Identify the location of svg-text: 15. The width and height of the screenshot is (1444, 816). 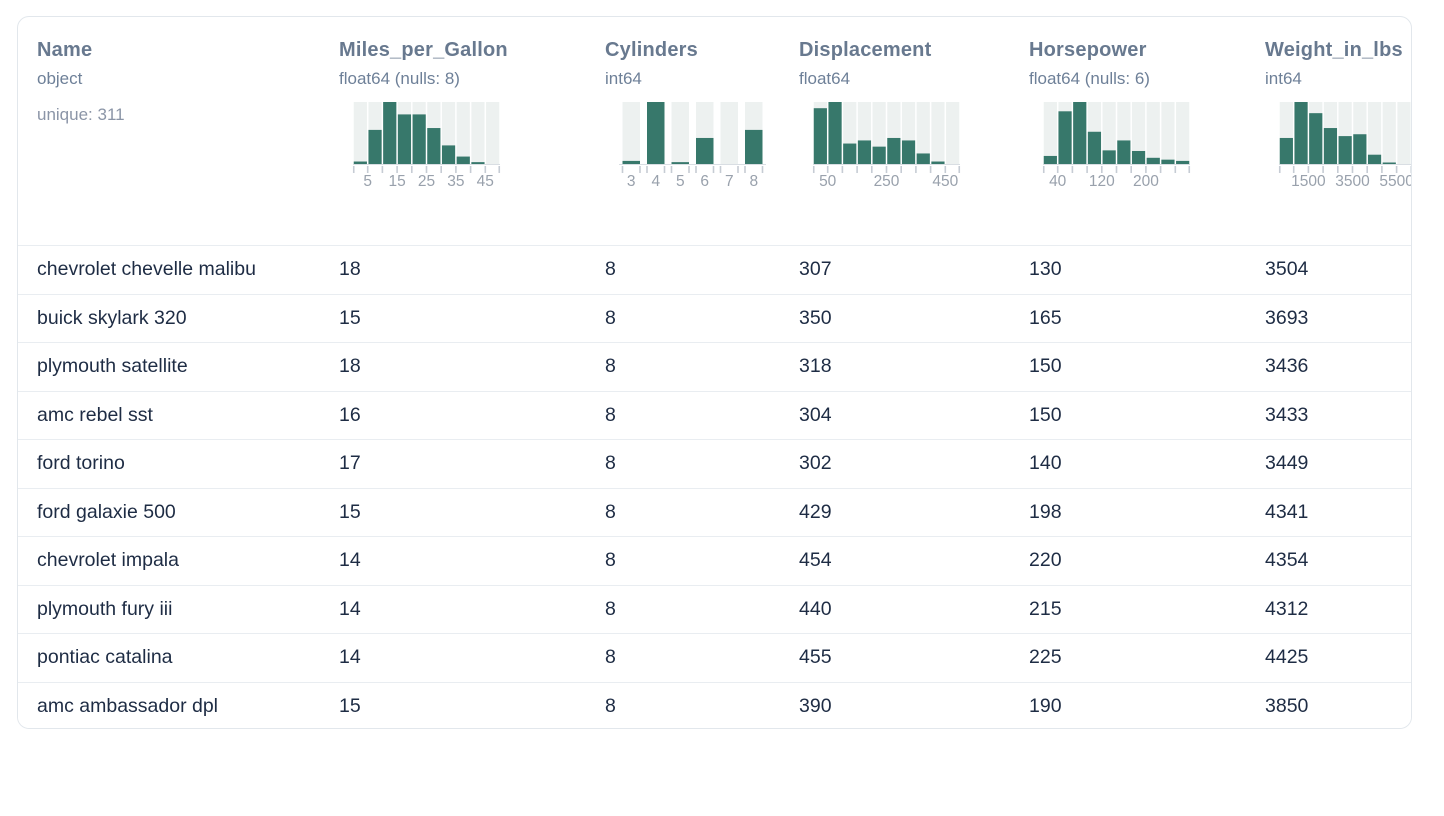
(396, 181).